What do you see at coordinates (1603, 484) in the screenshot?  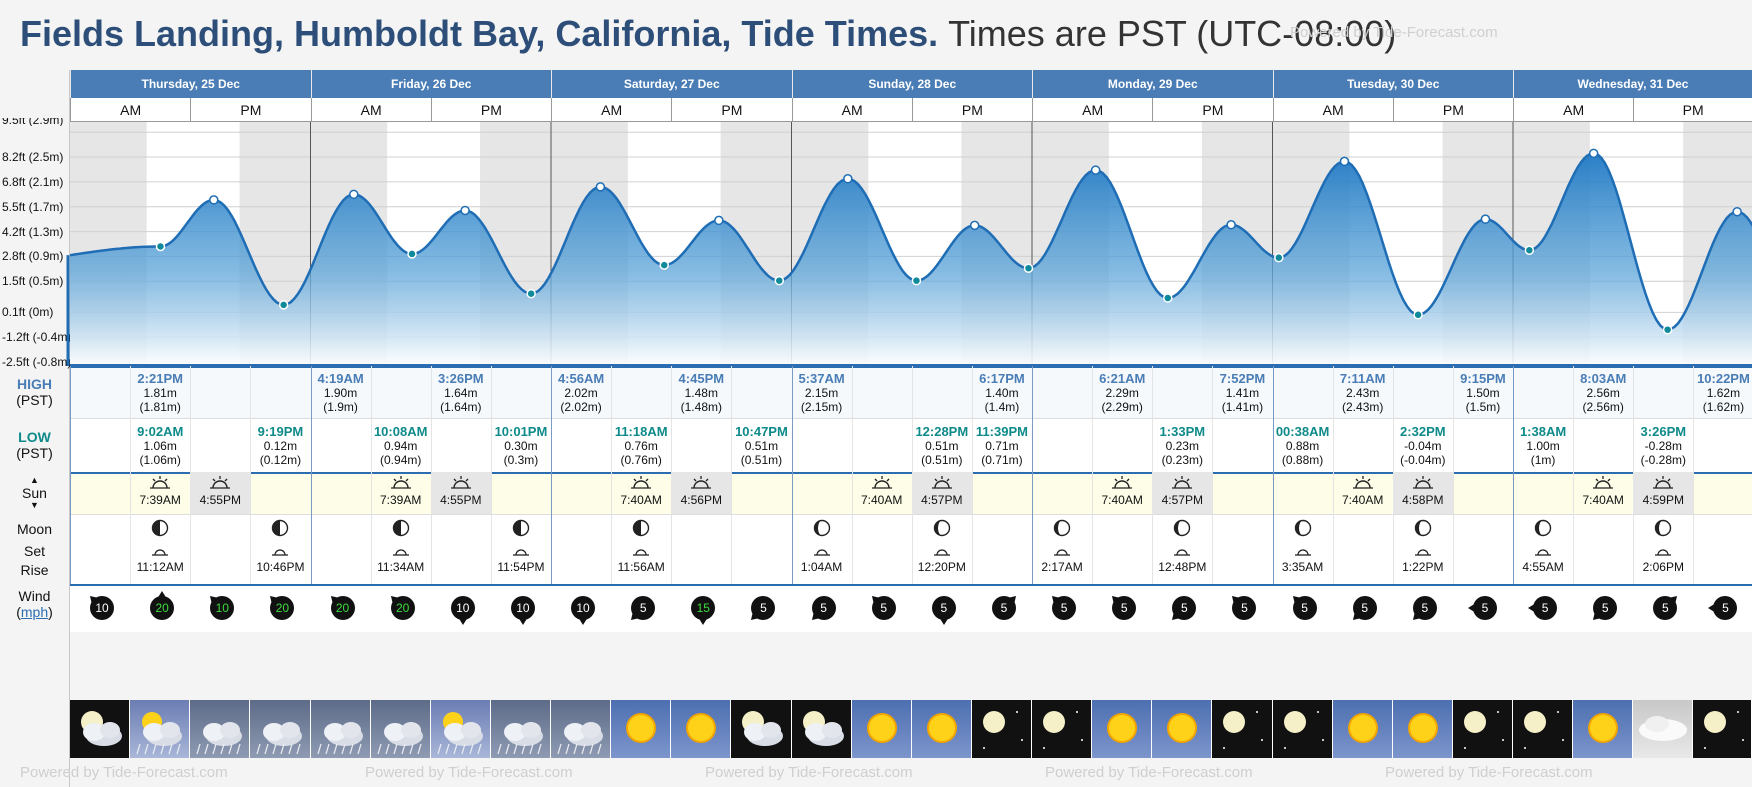 I see `sunrise-icon` at bounding box center [1603, 484].